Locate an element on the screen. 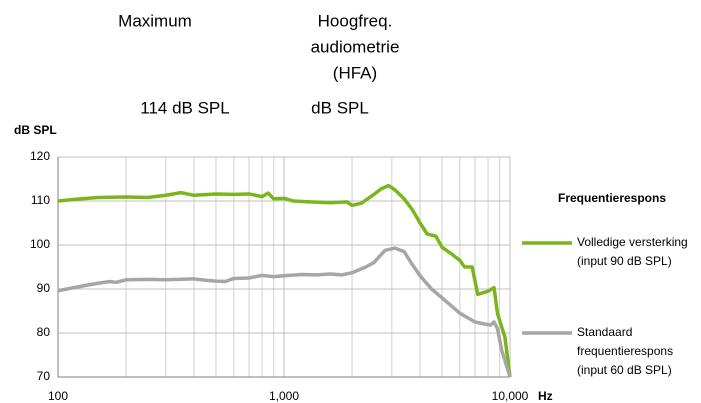  header-text: (HFA) is located at coordinates (355, 72).